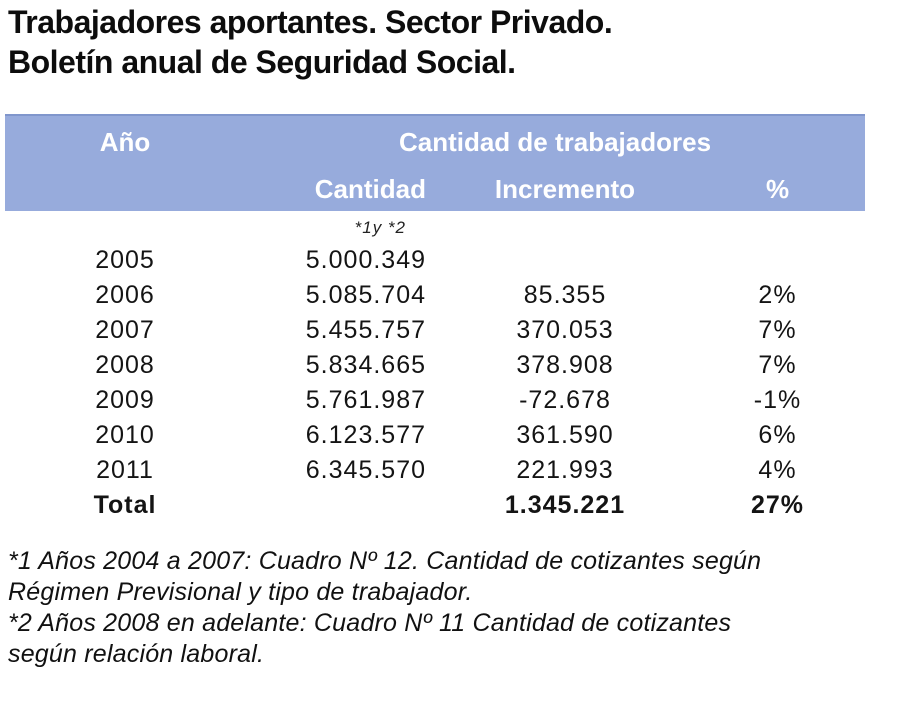  Describe the element at coordinates (435, 189) in the screenshot. I see `table-header-row-sub: Cantidad Incremento %` at that location.